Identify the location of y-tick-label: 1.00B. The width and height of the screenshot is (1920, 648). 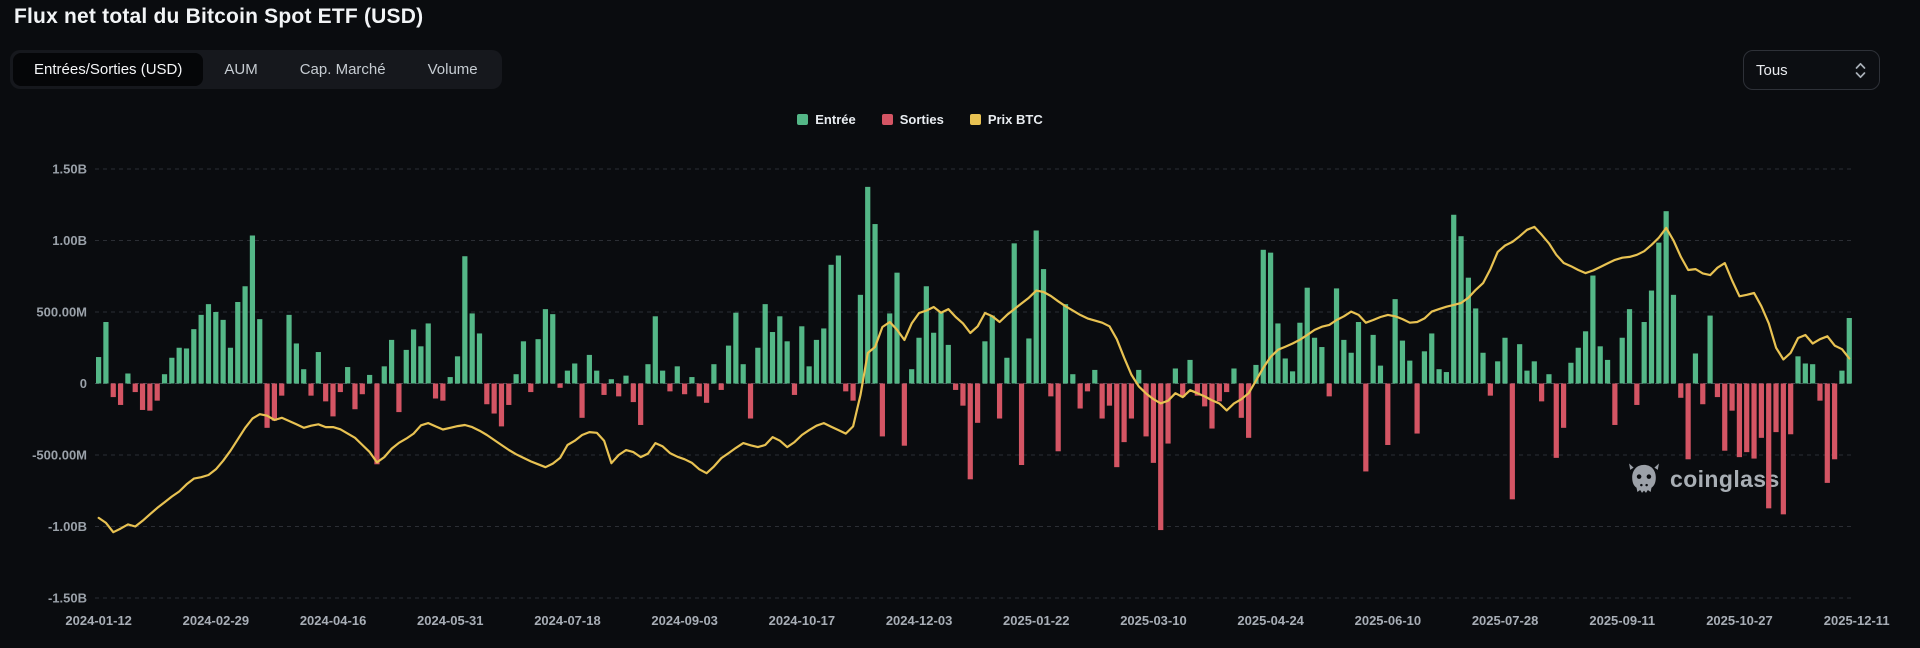
(69, 240).